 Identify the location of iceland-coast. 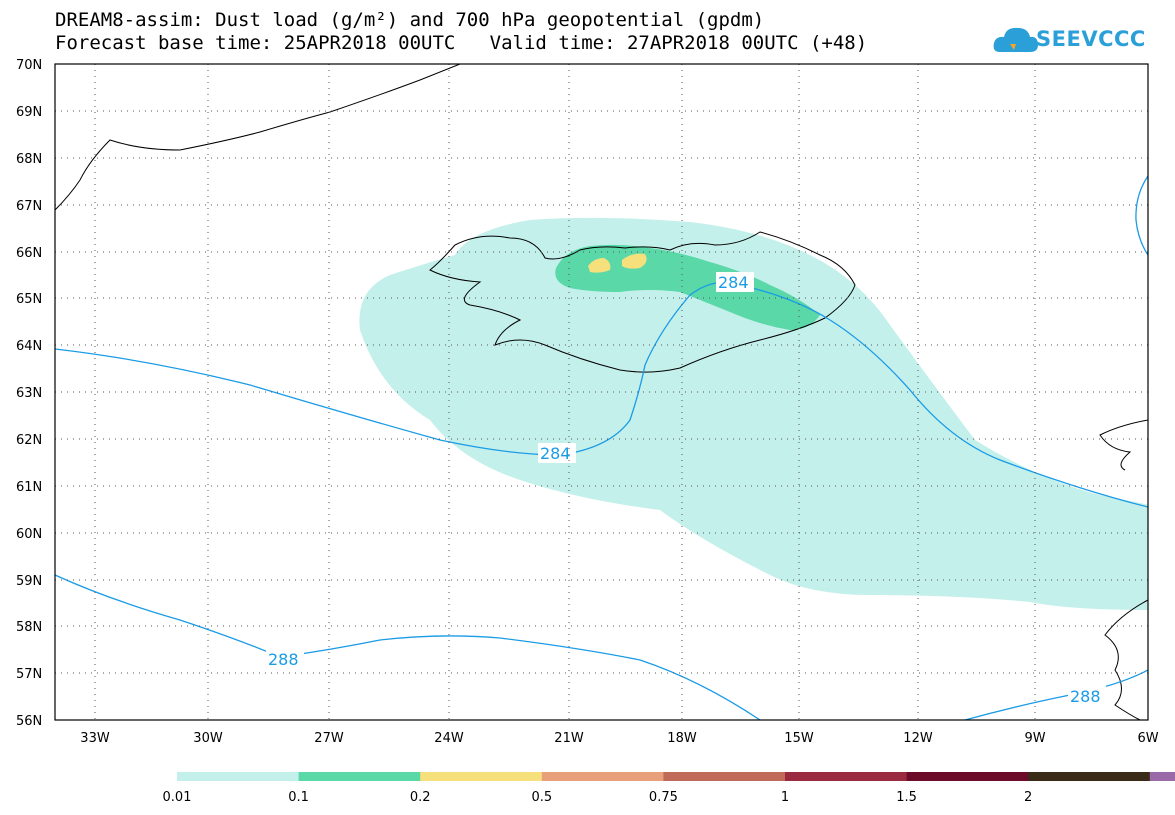
(642, 302).